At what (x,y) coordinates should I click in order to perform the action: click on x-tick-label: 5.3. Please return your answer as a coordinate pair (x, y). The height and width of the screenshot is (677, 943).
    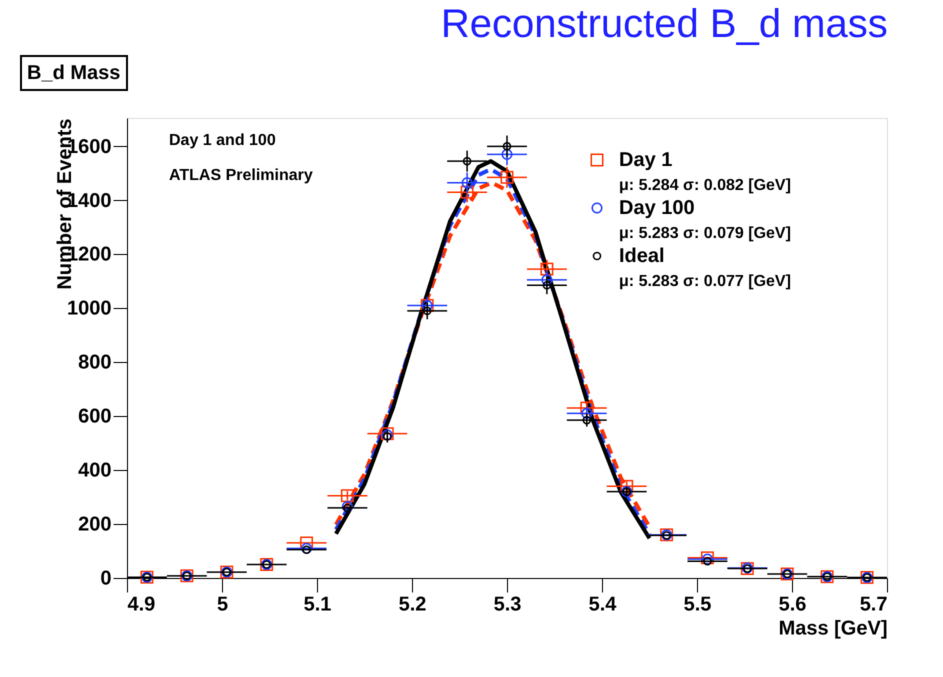
    Looking at the image, I should click on (508, 605).